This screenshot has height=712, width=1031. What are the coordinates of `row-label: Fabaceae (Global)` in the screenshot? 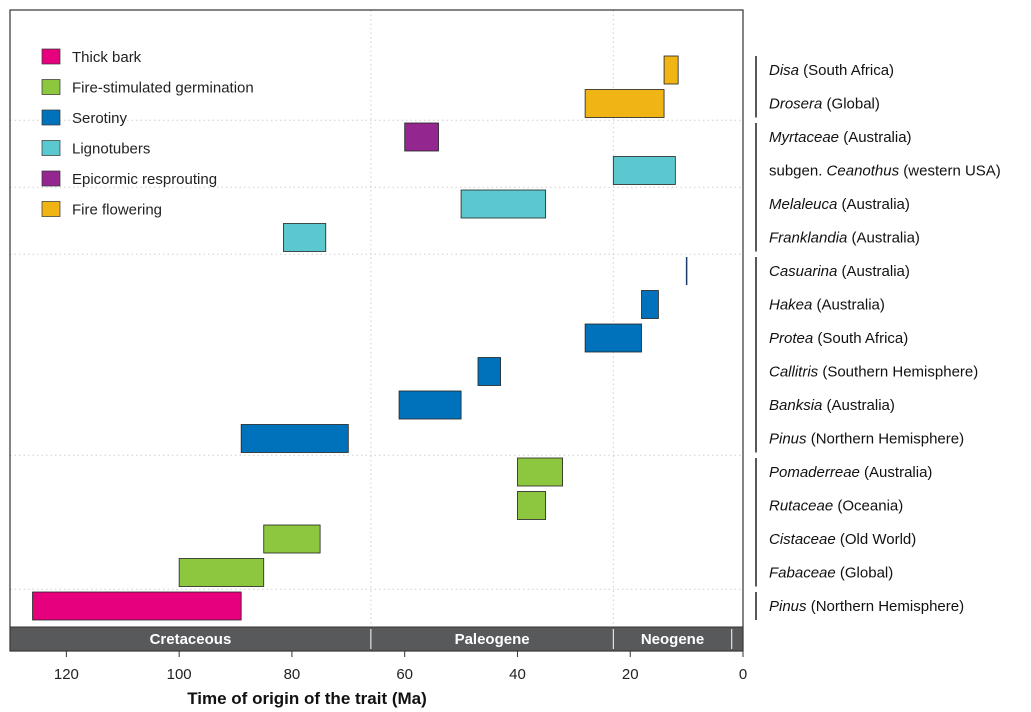 It's located at (831, 573).